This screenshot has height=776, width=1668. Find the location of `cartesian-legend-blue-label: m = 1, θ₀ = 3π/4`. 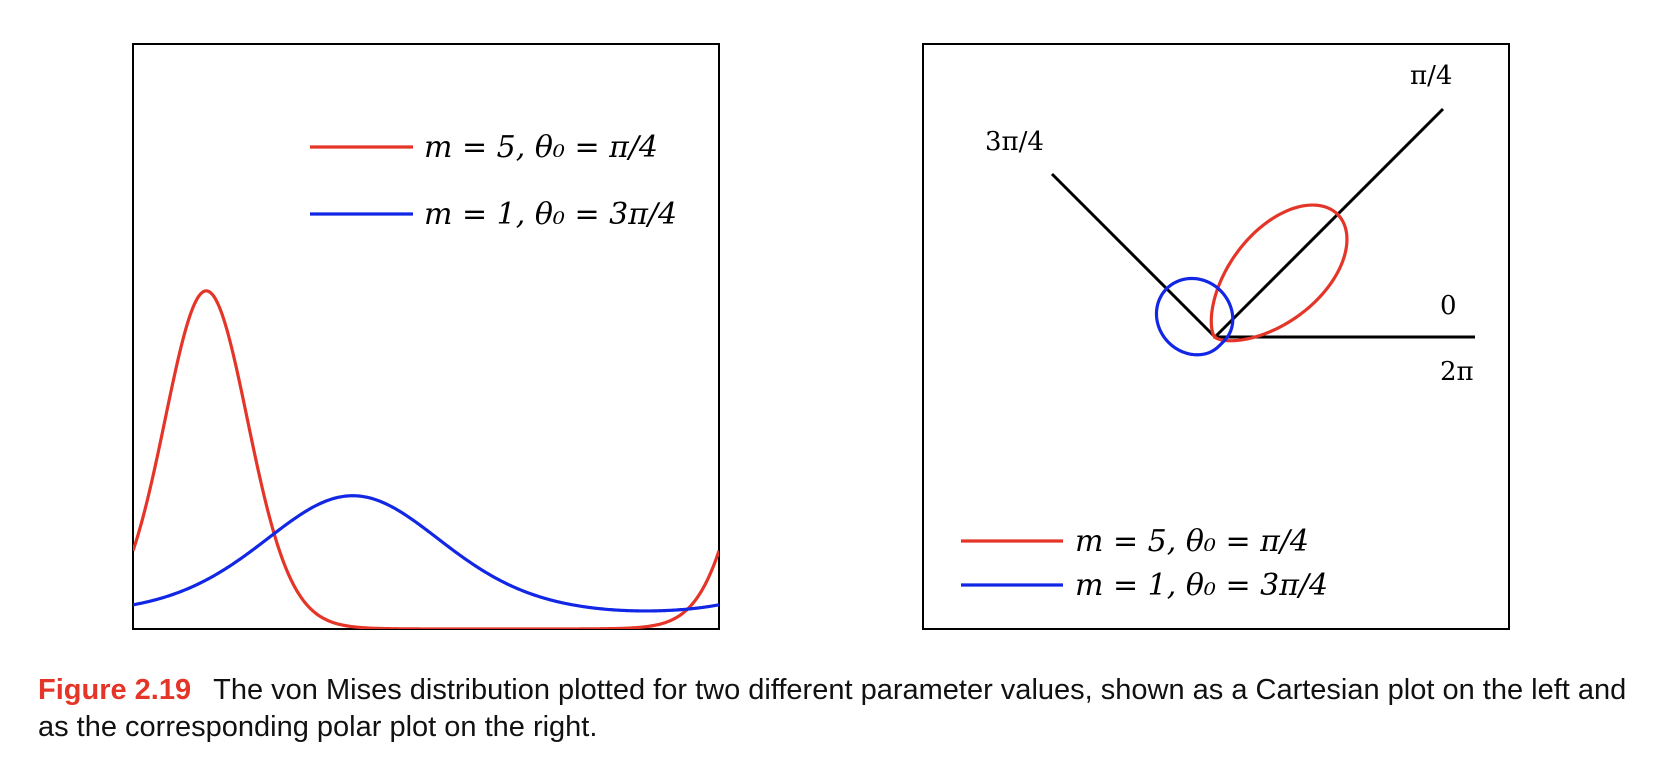

cartesian-legend-blue-label: m = 1, θ₀ = 3π/4 is located at coordinates (550, 214).